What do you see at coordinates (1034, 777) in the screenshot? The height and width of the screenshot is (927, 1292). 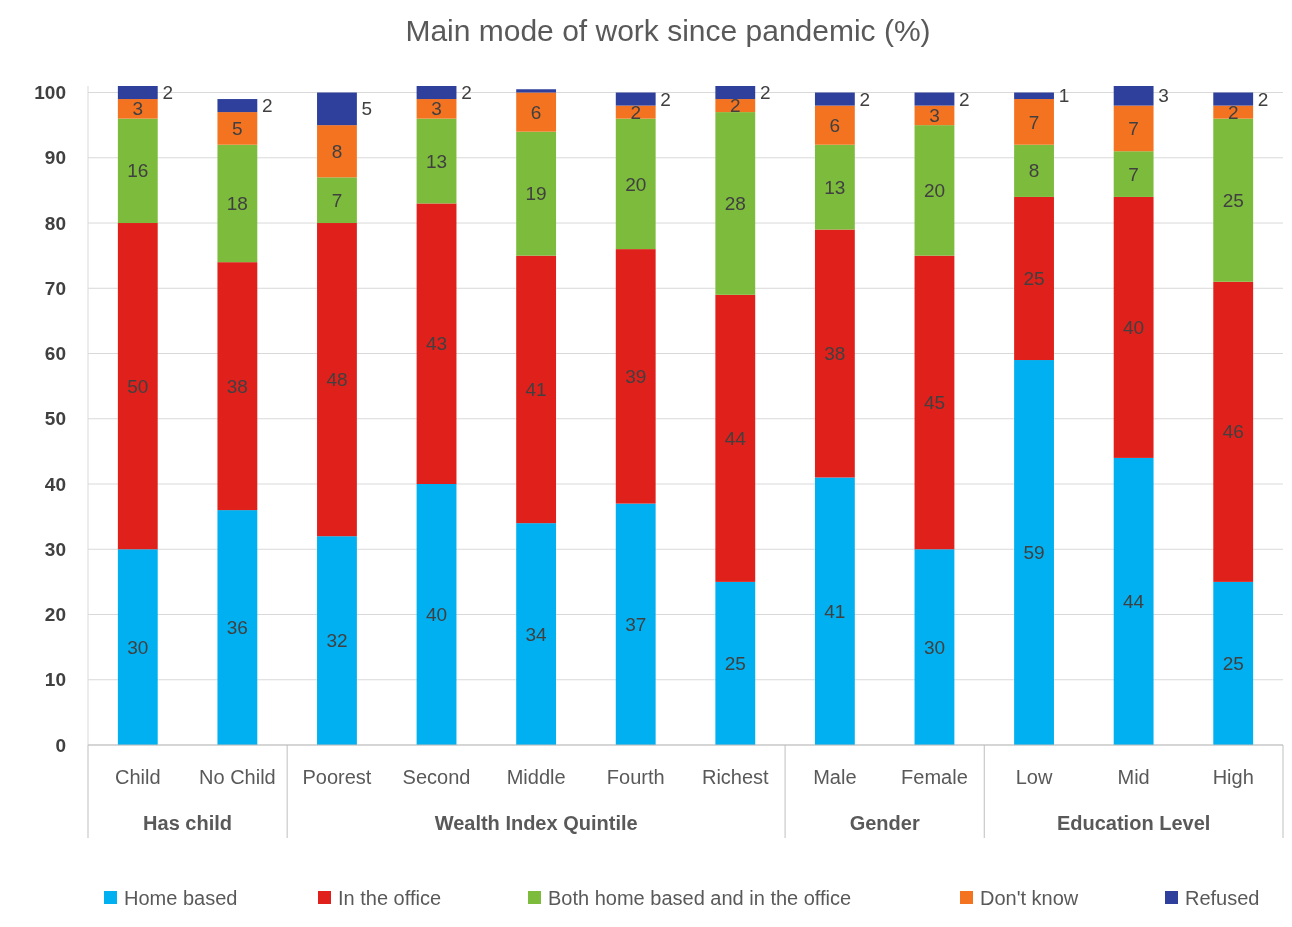 I see `x-tick-label: Low` at bounding box center [1034, 777].